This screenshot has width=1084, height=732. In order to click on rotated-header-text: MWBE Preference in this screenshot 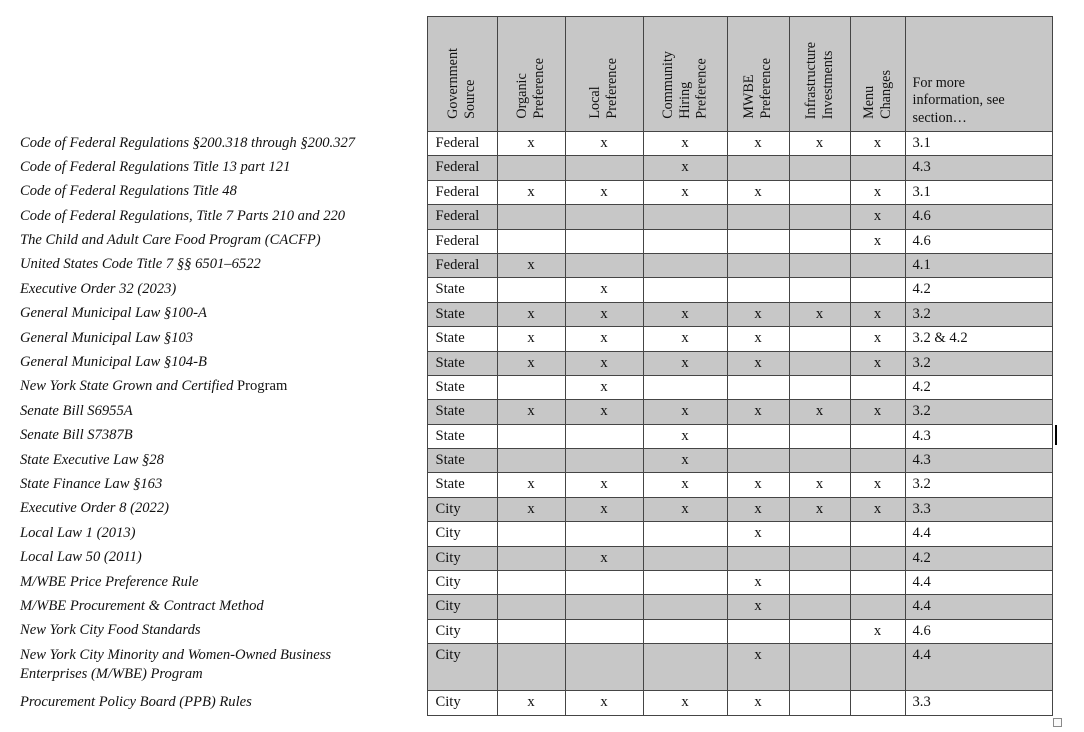, I will do `click(758, 88)`.